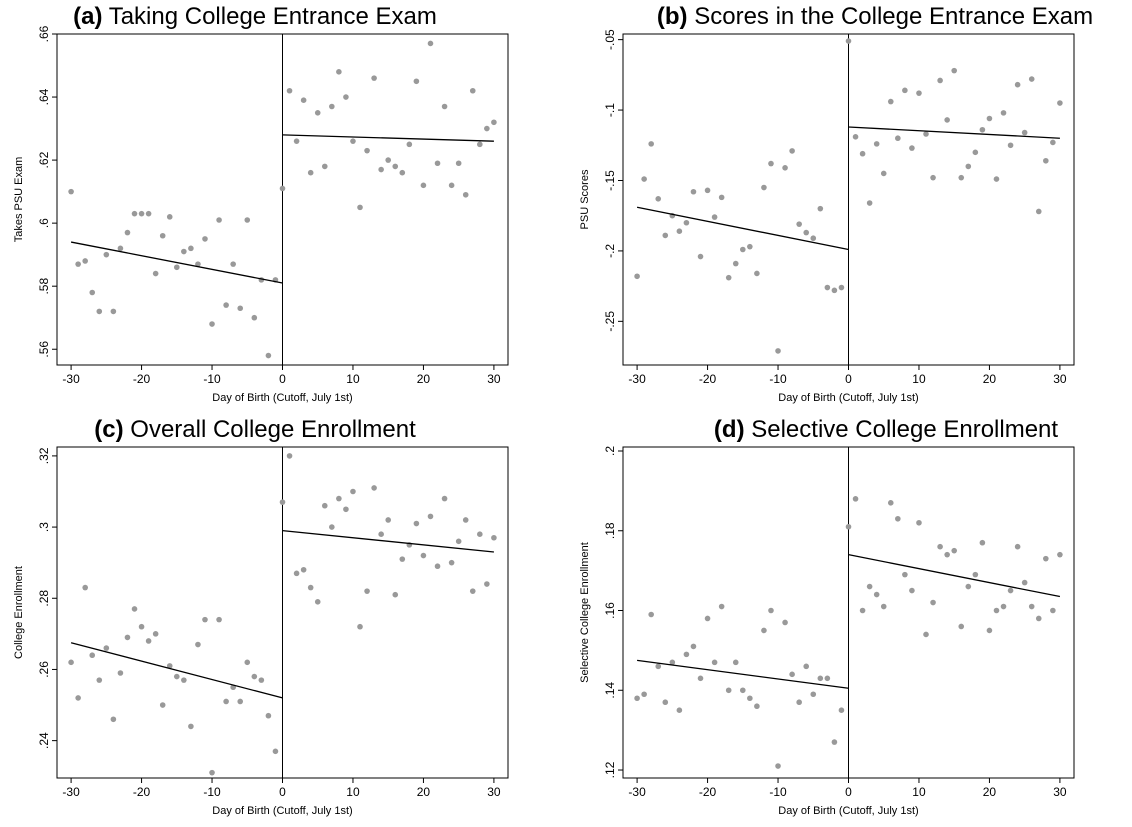 The height and width of the screenshot is (827, 1132). I want to click on chart-title: (b) Scores in the College Entrance Exam, so click(875, 16).